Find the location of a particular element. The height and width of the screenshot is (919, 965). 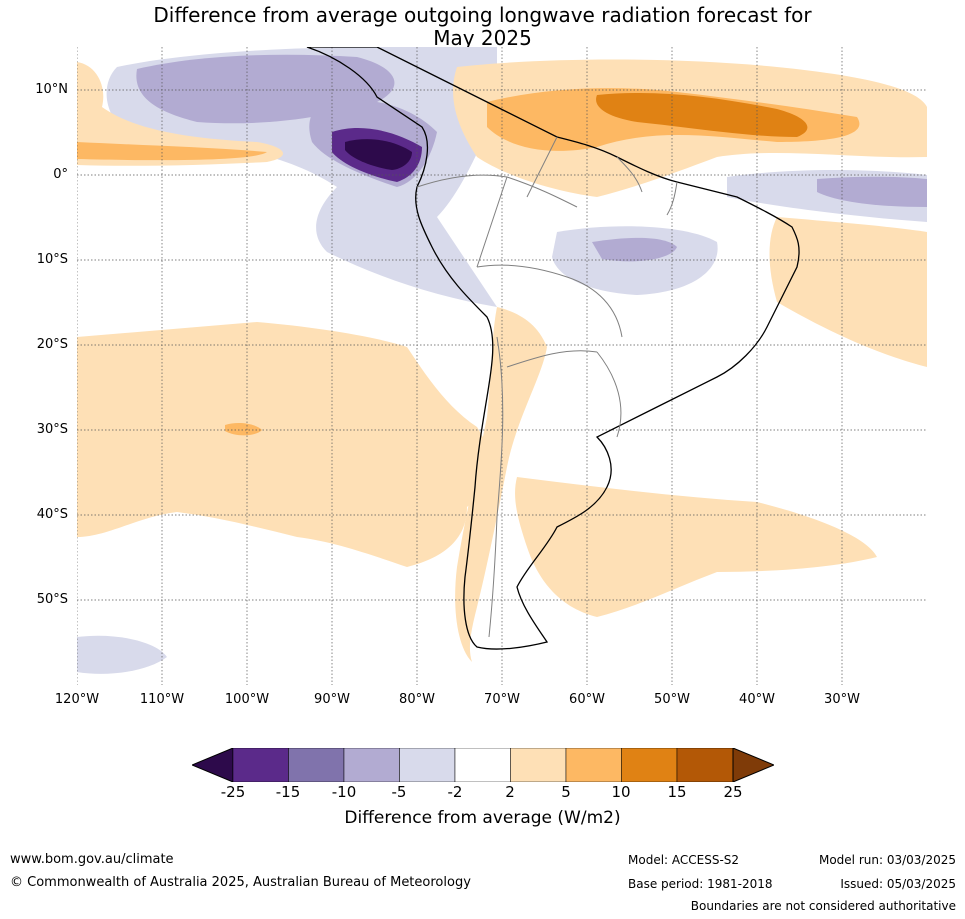

colorbar-tick-2: -15 is located at coordinates (288, 792).